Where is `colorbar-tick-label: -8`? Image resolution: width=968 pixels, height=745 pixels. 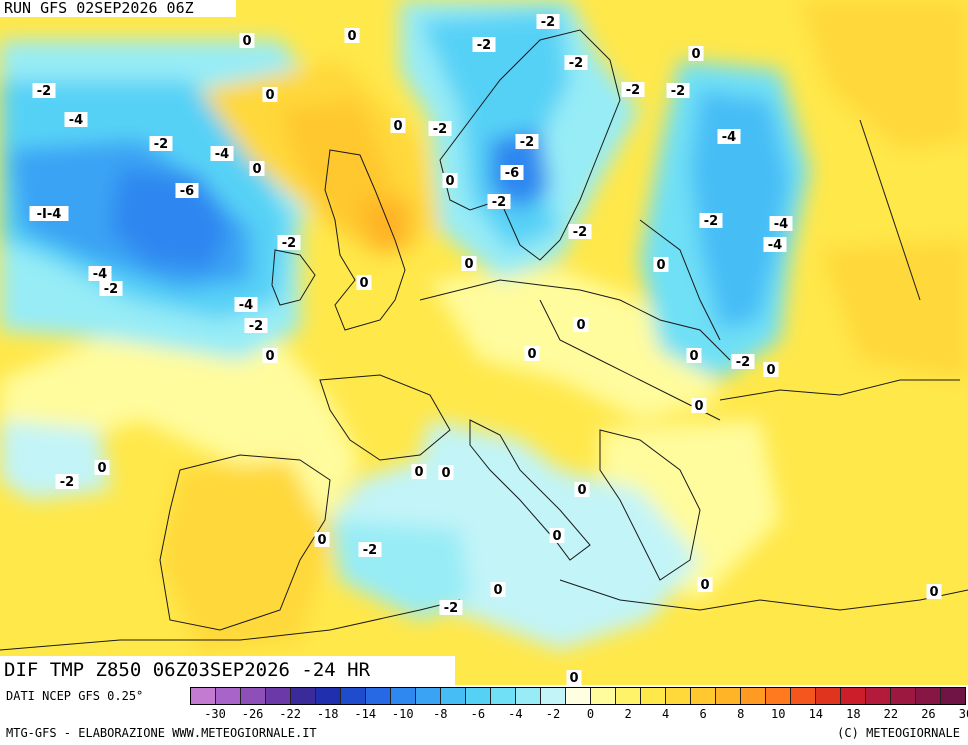 colorbar-tick-label: -8 is located at coordinates (440, 714).